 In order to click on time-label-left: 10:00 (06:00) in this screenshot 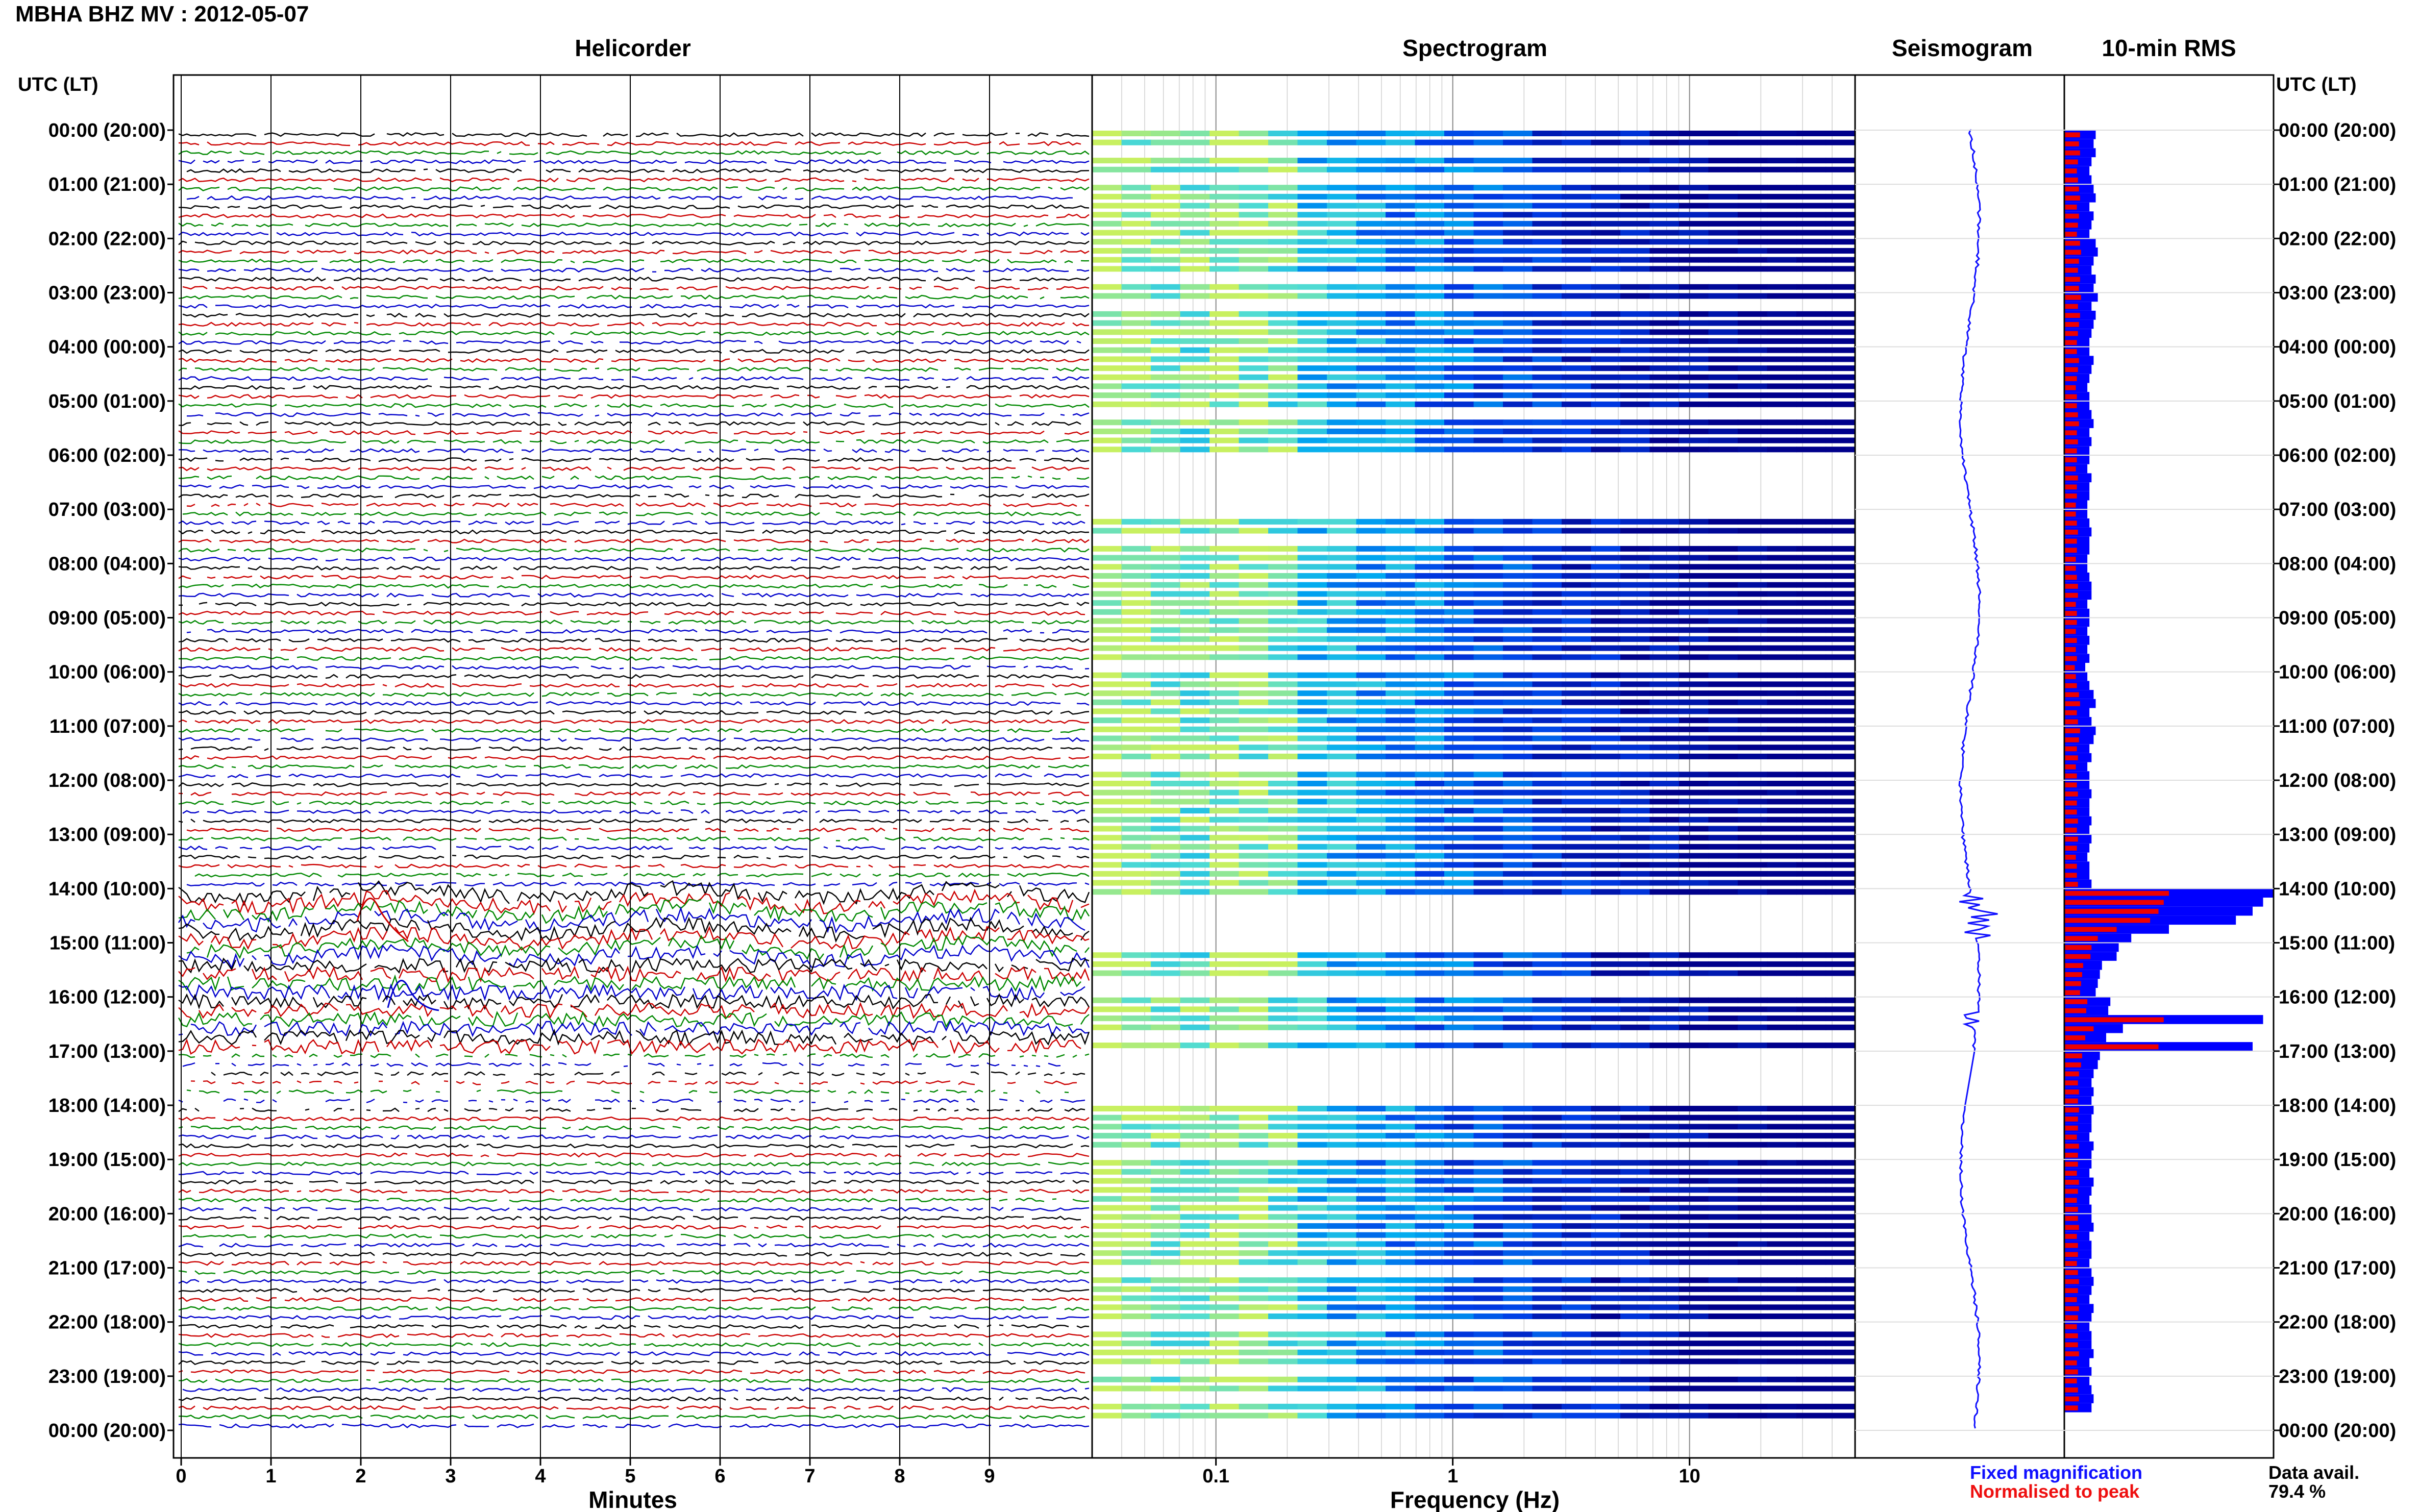, I will do `click(107, 672)`.